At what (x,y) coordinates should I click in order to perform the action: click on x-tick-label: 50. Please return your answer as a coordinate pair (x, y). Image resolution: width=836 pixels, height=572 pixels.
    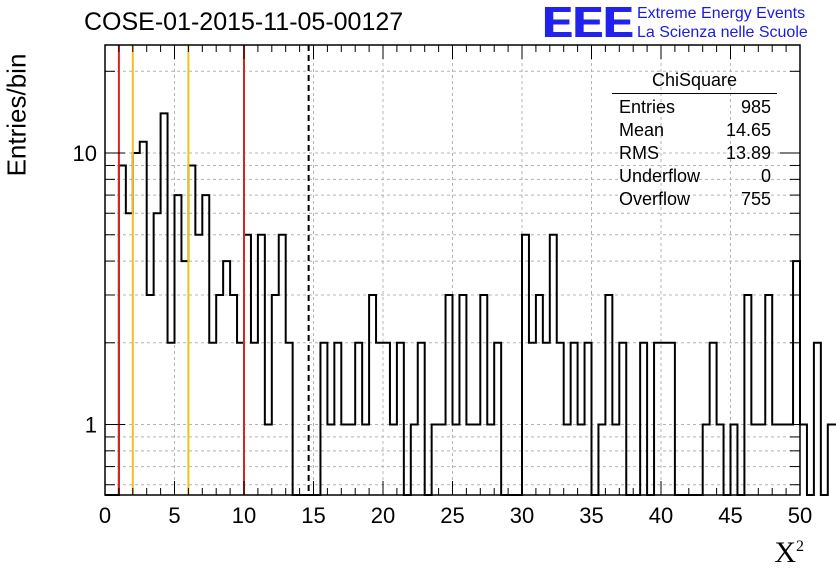
    Looking at the image, I should click on (800, 515).